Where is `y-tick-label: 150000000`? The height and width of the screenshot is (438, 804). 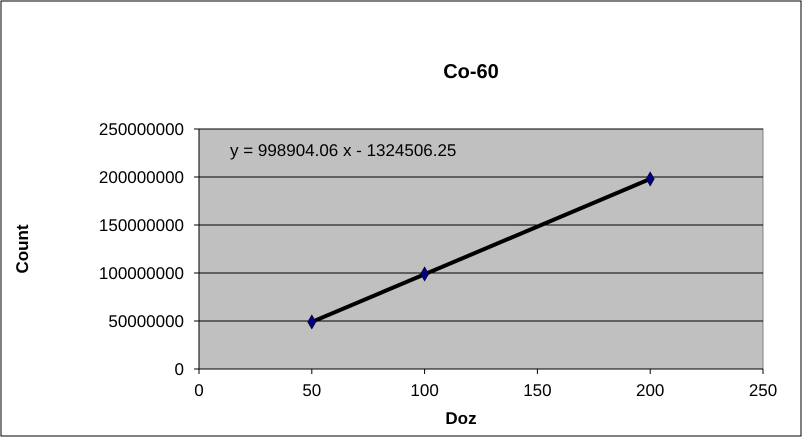 y-tick-label: 150000000 is located at coordinates (141, 225).